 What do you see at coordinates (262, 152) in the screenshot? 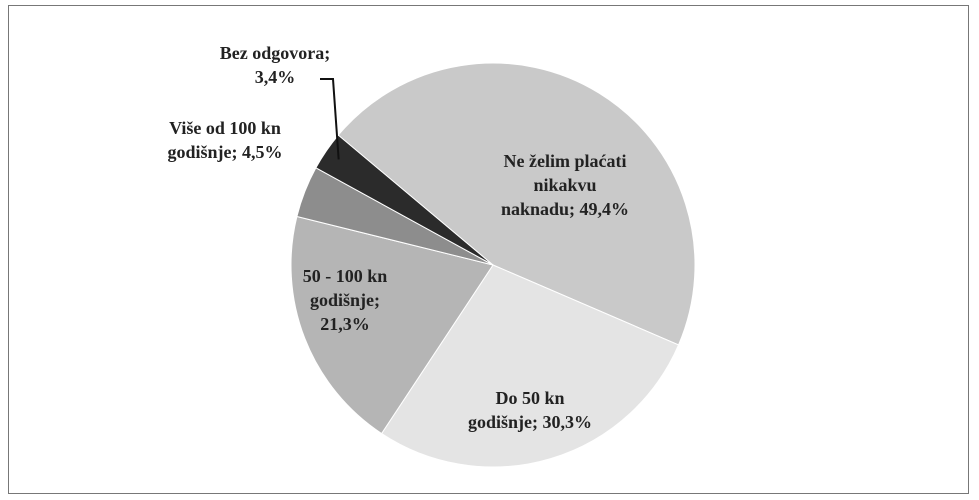
I see `value-label: 4,5%` at bounding box center [262, 152].